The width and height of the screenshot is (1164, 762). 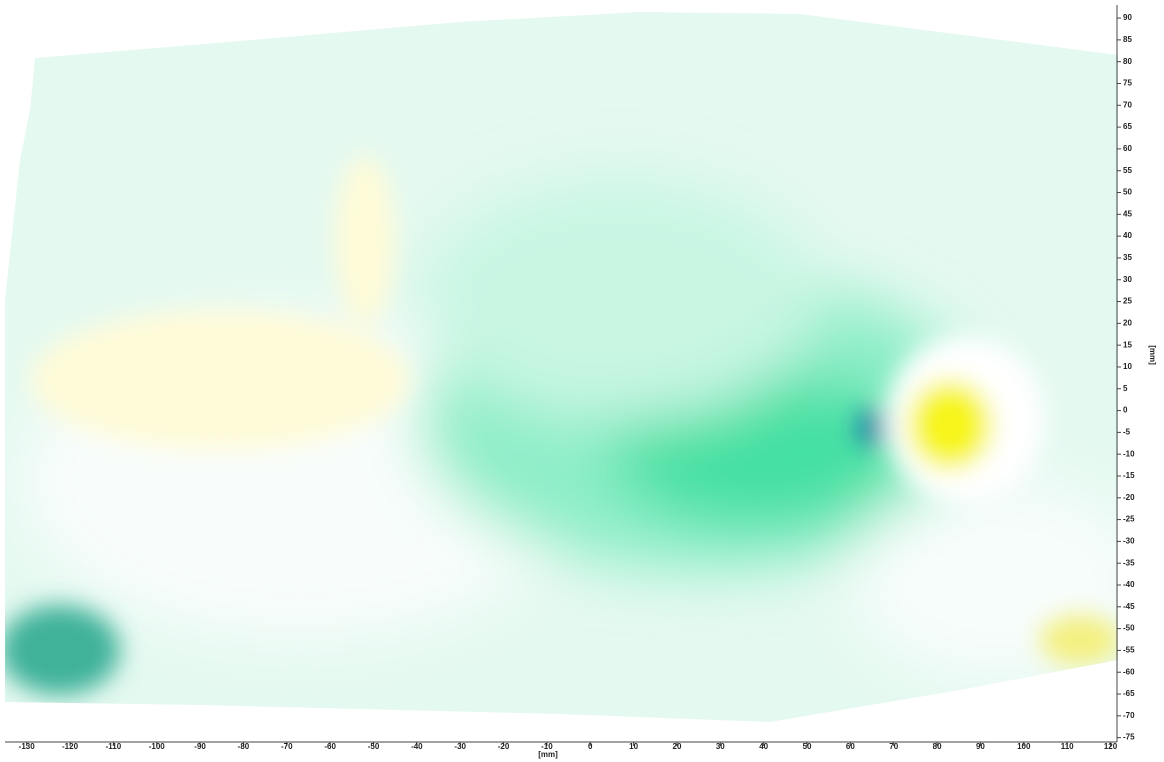 What do you see at coordinates (1129, 453) in the screenshot?
I see `y-tick-label: -10` at bounding box center [1129, 453].